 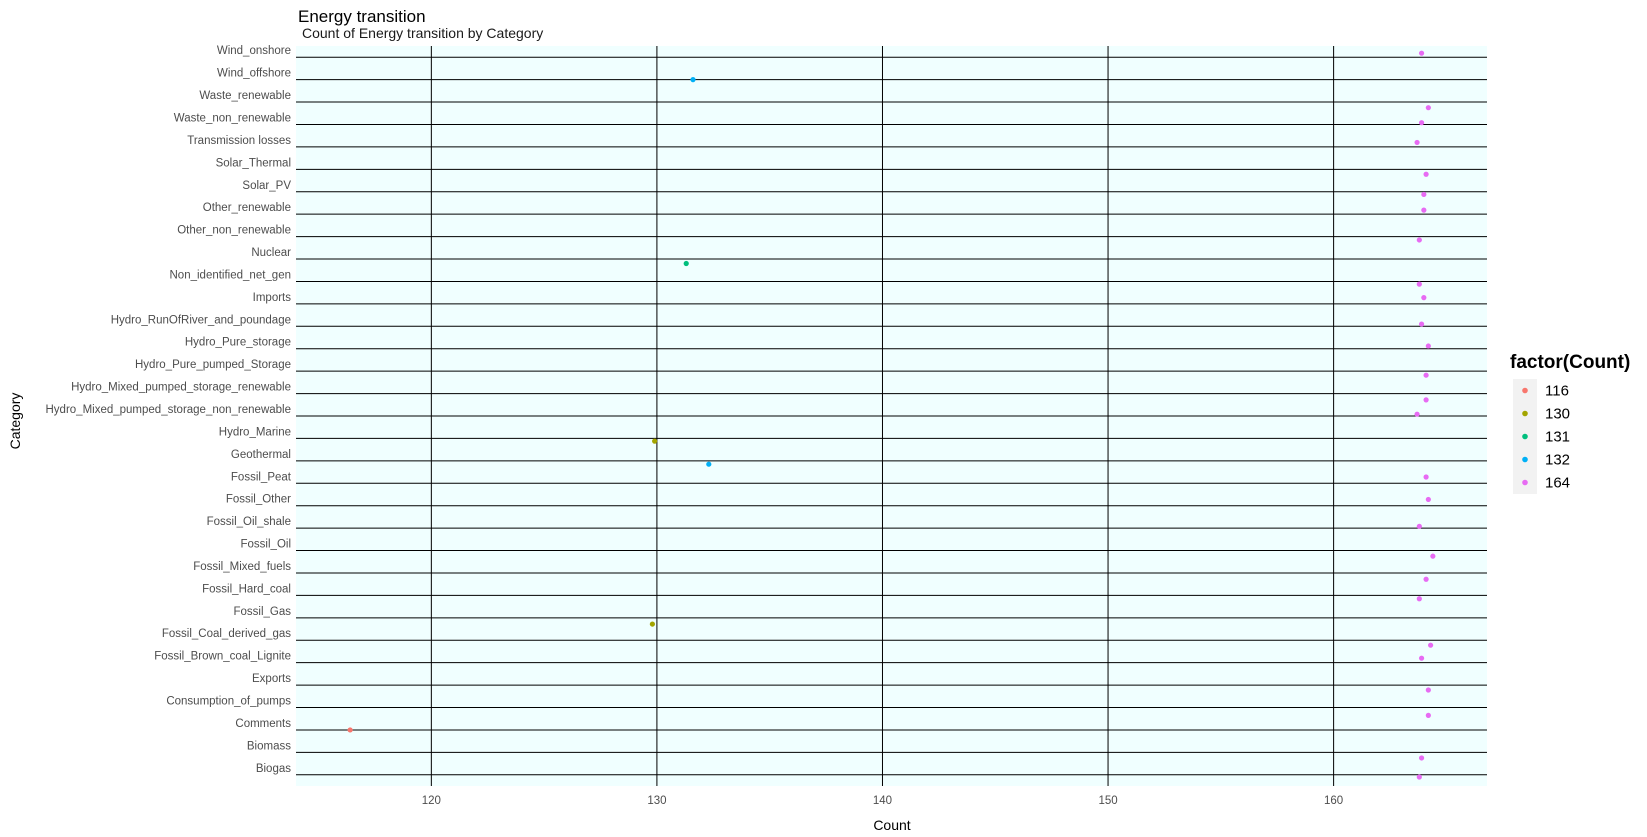 What do you see at coordinates (232, 118) in the screenshot?
I see `y-tick-label: Waste_non_renewable` at bounding box center [232, 118].